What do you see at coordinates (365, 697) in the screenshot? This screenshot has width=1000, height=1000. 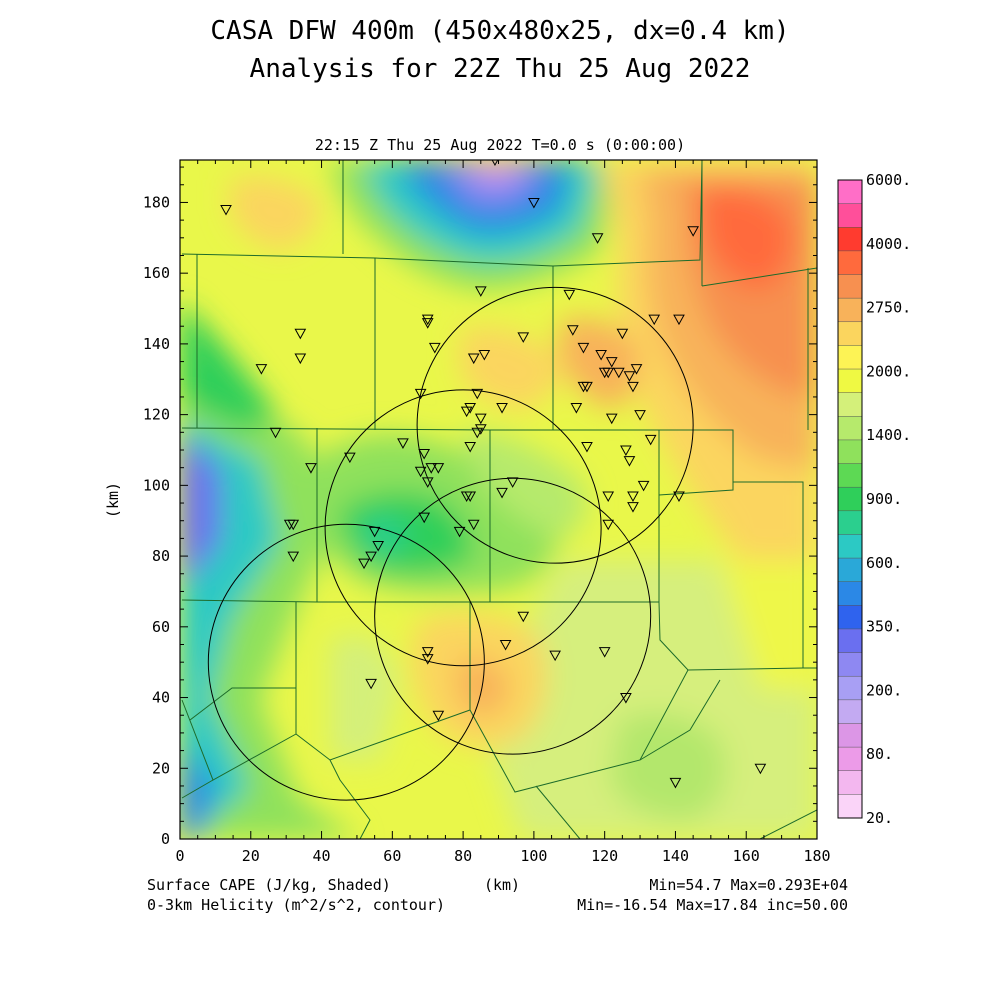 I see `cape-region-south-lightgreen` at bounding box center [365, 697].